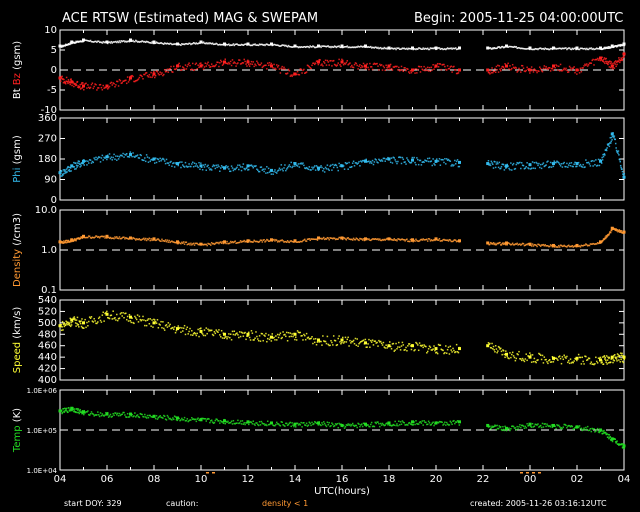 This screenshot has width=640, height=512. Describe the element at coordinates (107, 42) in the screenshot. I see `data-point-bt` at that location.